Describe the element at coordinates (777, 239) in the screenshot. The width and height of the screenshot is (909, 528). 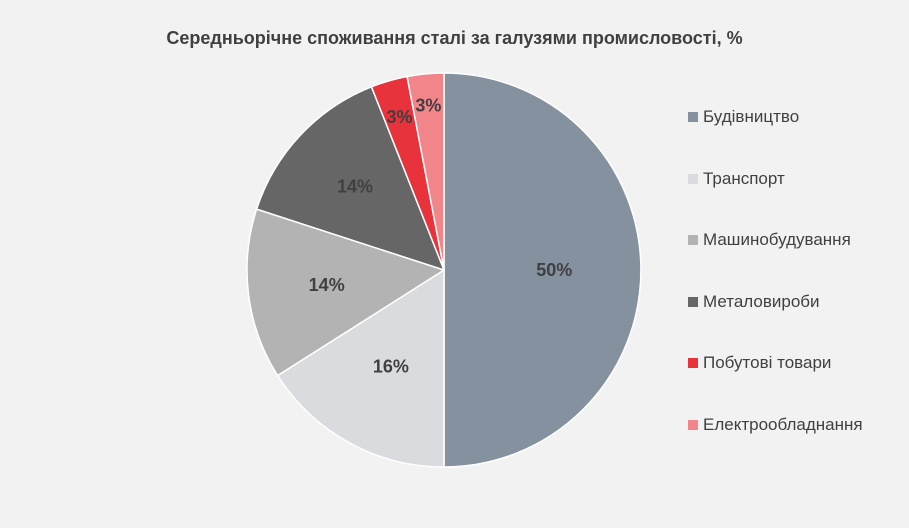
I see `legend-label-3: Машинобудування` at that location.